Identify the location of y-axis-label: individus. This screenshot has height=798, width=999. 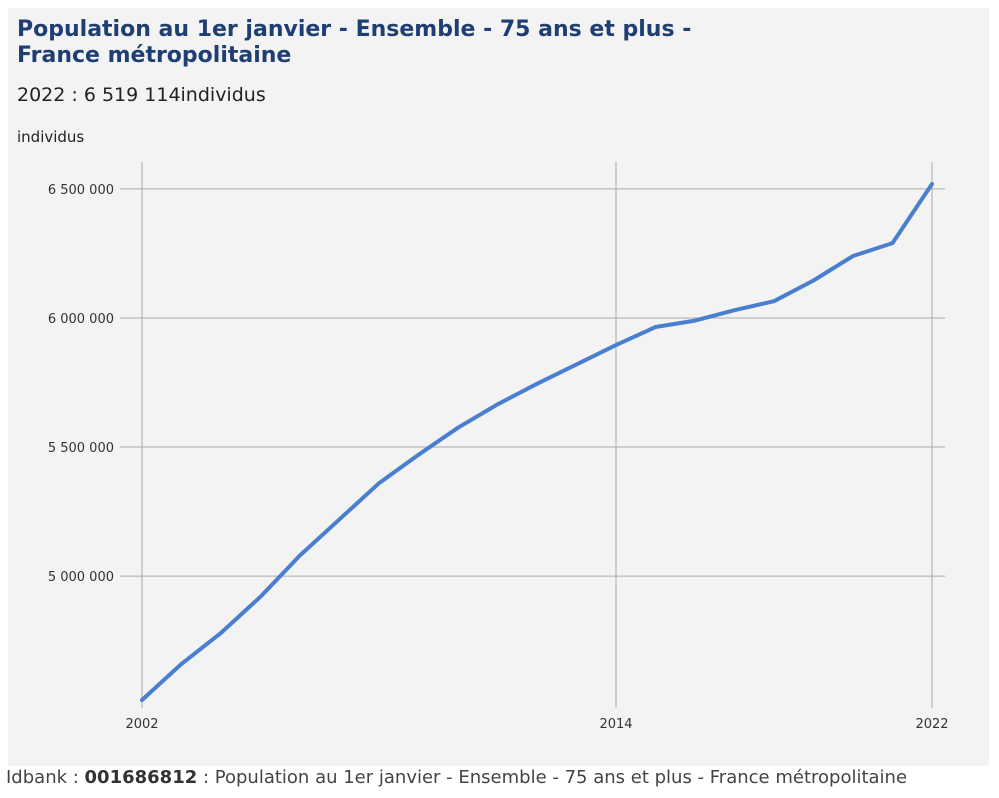
(51, 137).